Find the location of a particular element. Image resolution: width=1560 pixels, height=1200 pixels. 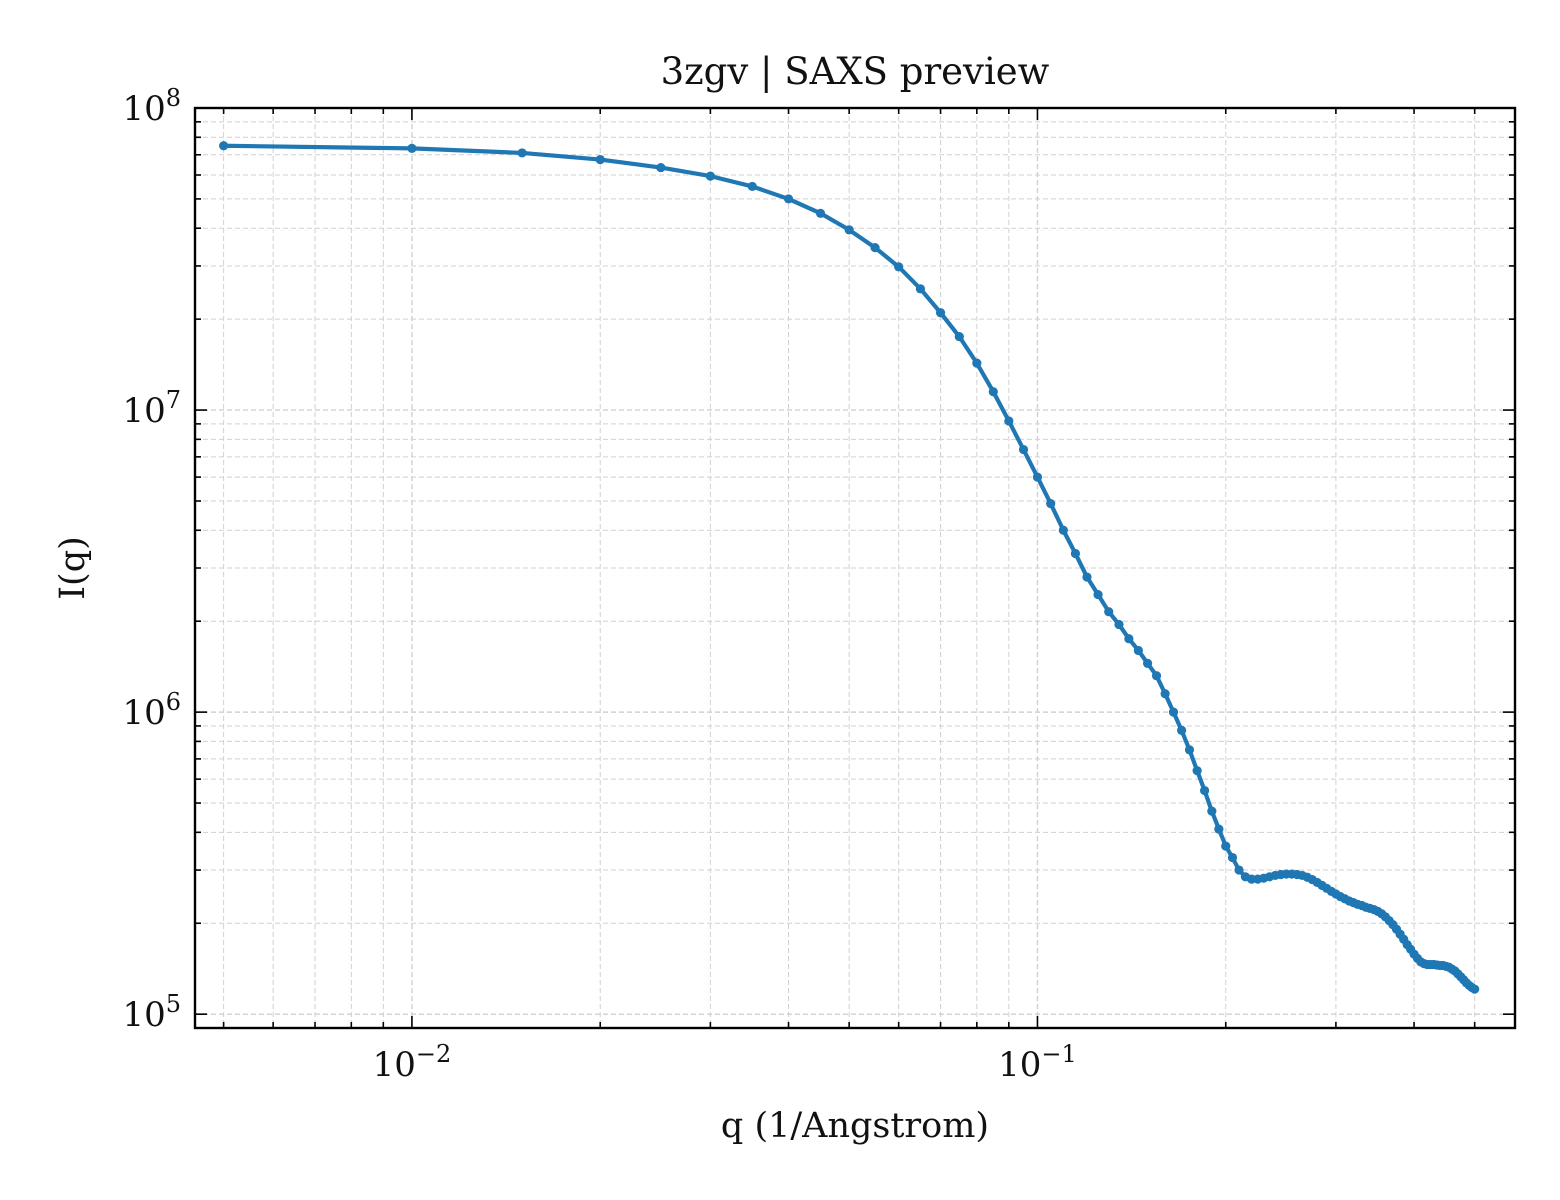

x-tick-label: 10⁻¹ is located at coordinates (1037, 1062).